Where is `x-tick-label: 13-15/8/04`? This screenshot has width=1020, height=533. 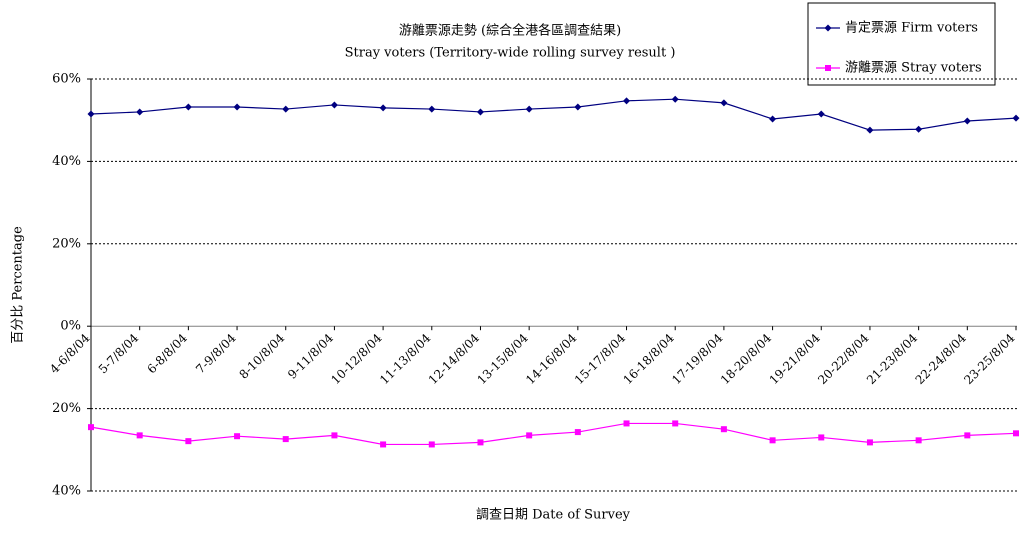 x-tick-label: 13-15/8/04 is located at coordinates (502, 359).